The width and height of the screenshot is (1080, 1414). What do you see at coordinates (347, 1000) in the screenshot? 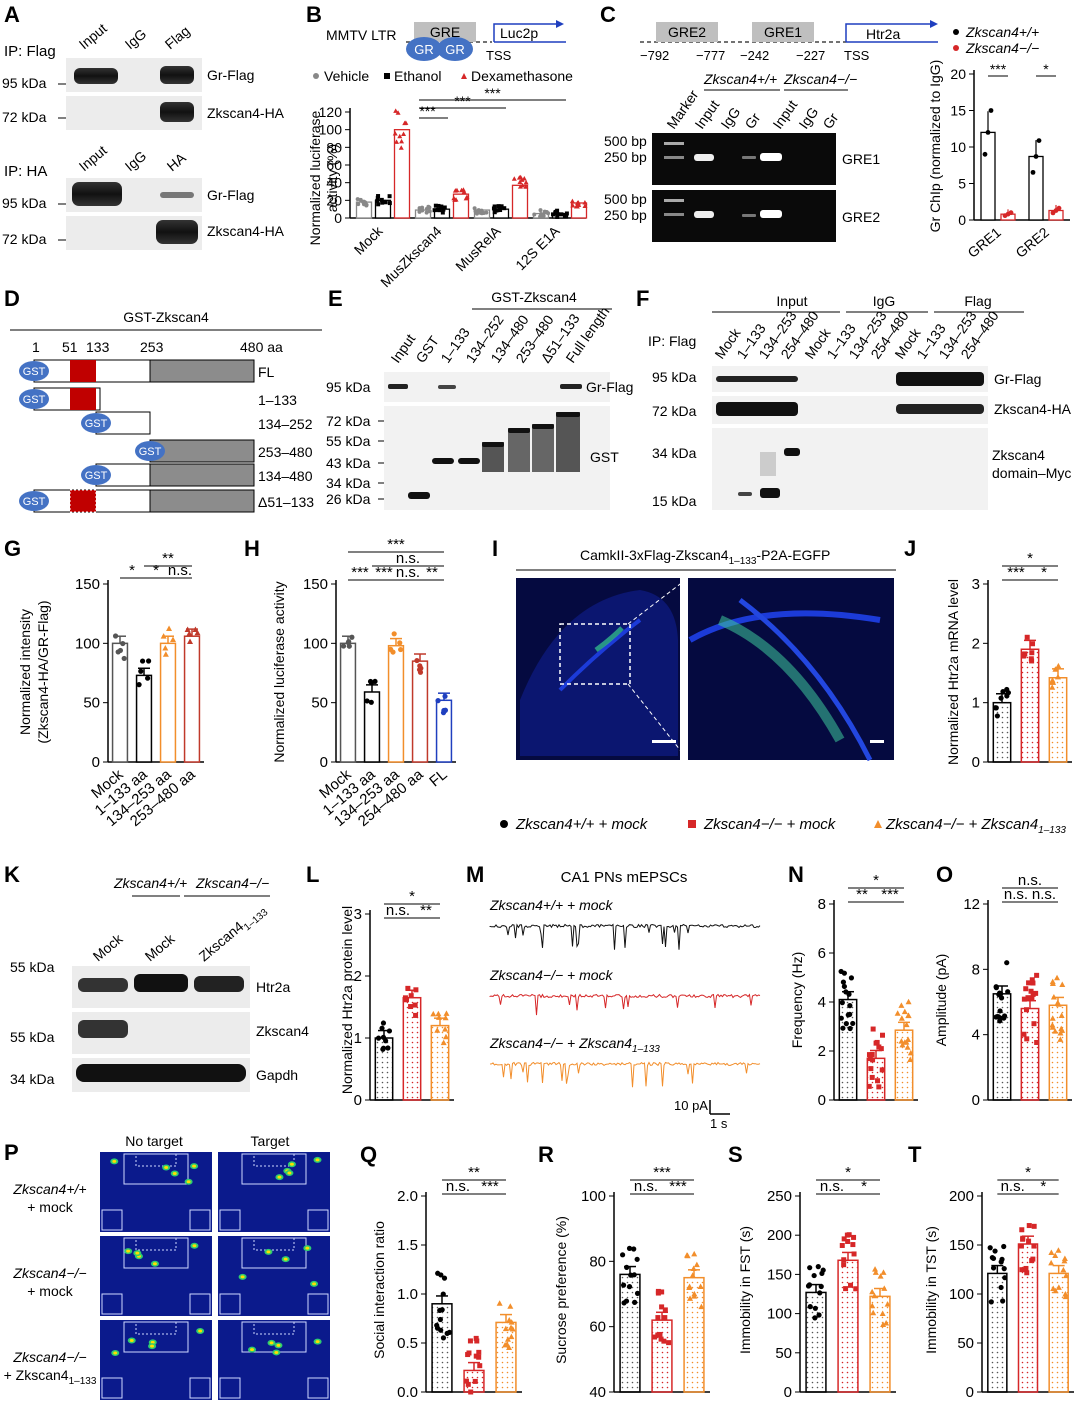
I see `ylabel-l: Normalized Htr2a protein level` at bounding box center [347, 1000].